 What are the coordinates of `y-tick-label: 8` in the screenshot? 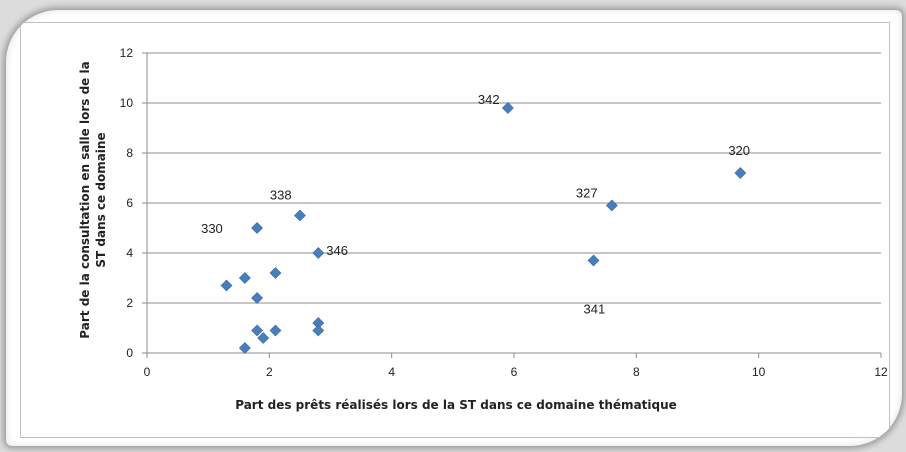 It's located at (129, 153).